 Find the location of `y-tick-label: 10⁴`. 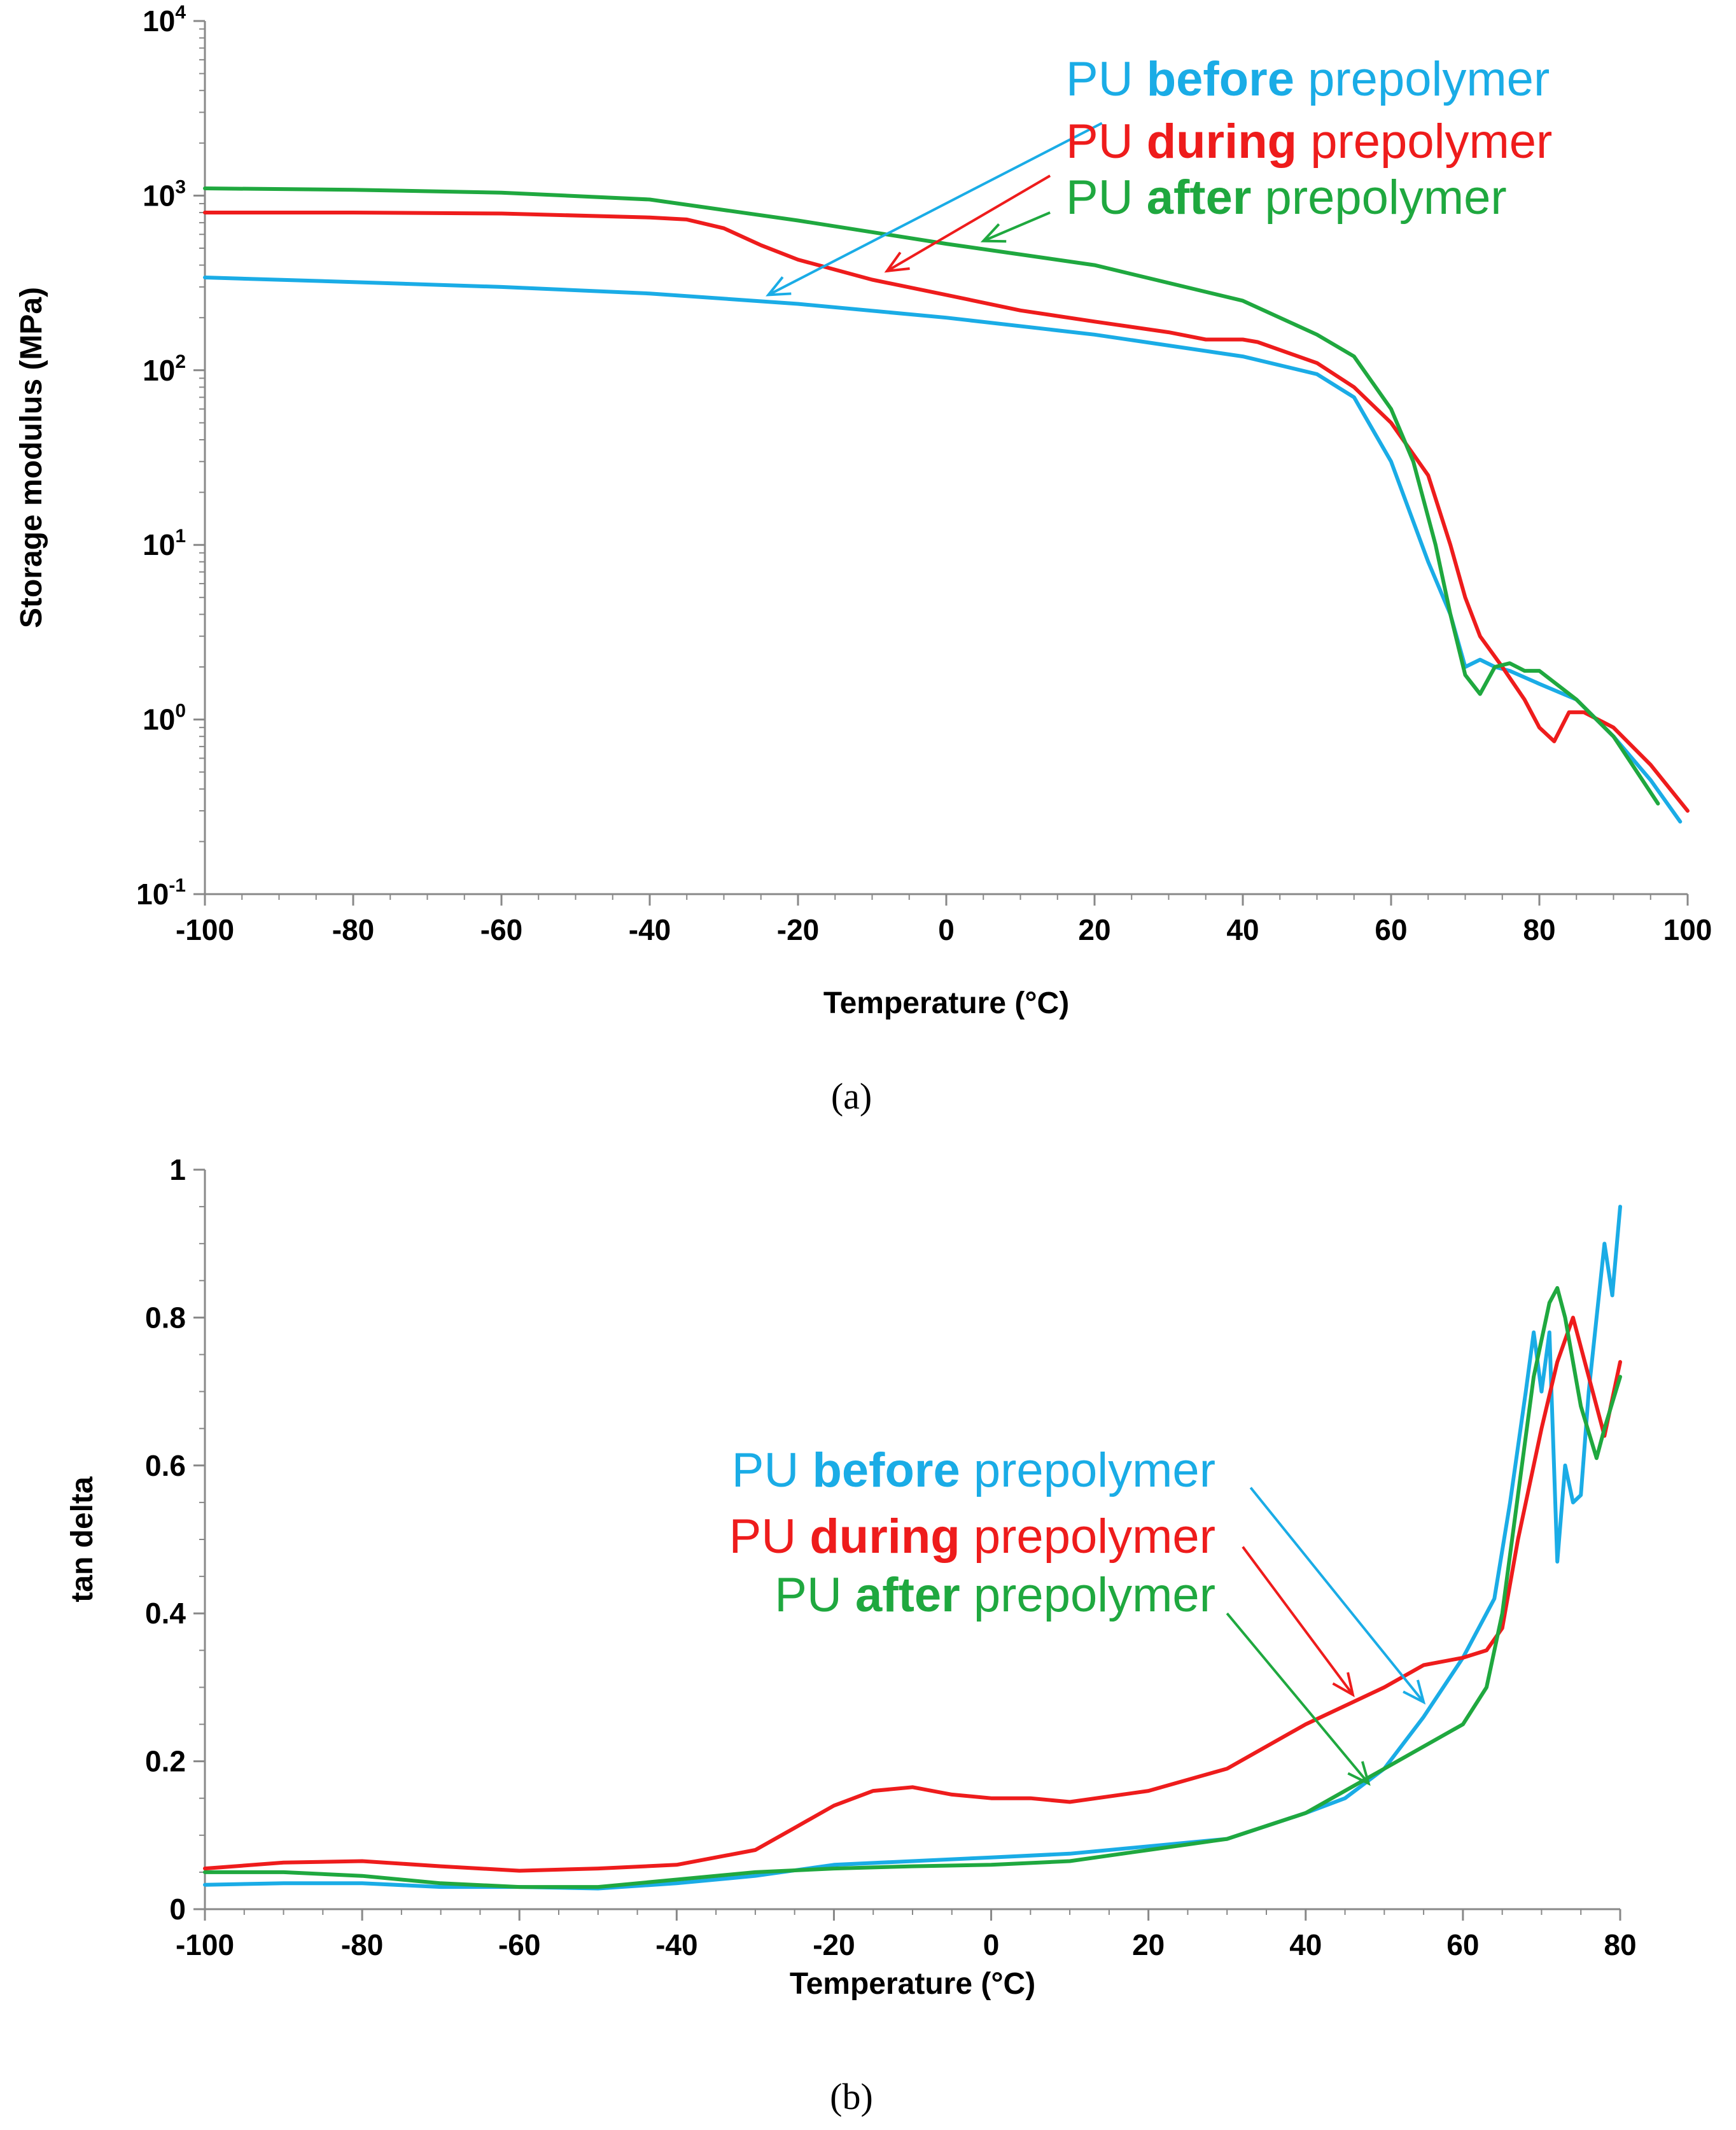

y-tick-label: 10⁴ is located at coordinates (164, 20).